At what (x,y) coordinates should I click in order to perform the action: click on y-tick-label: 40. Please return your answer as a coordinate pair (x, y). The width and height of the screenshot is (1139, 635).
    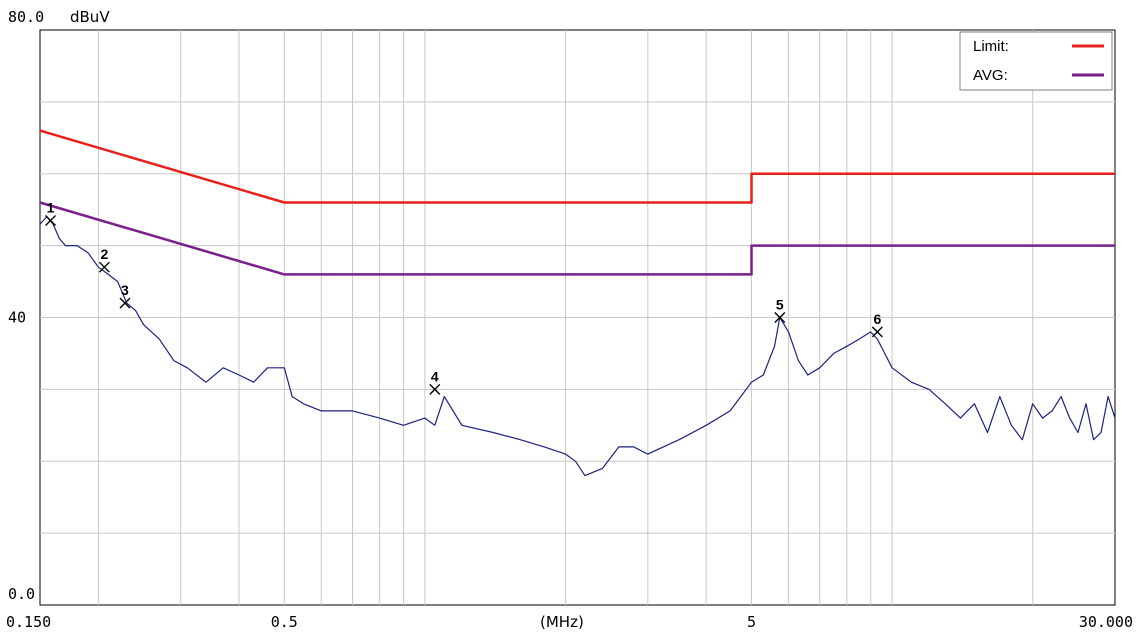
    Looking at the image, I should click on (17, 318).